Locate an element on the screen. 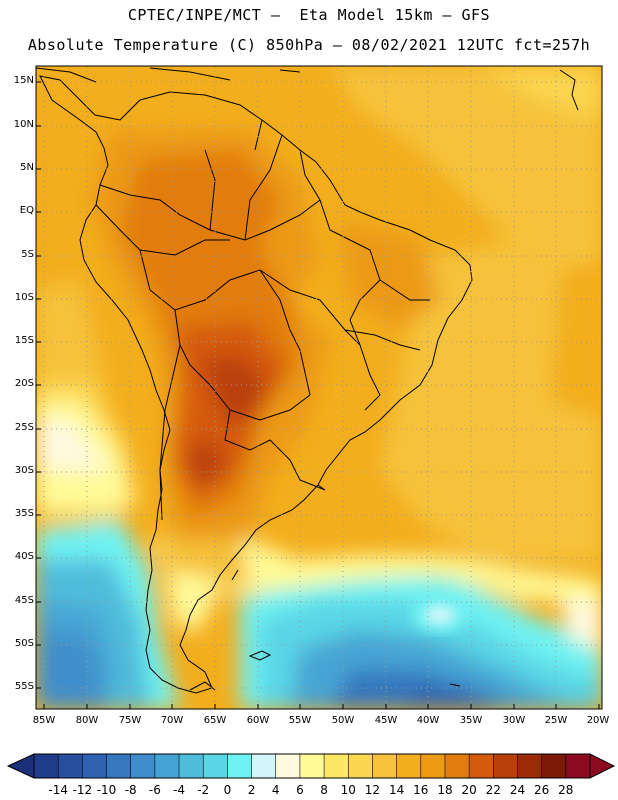 The width and height of the screenshot is (618, 800). colorbar is located at coordinates (311, 766).